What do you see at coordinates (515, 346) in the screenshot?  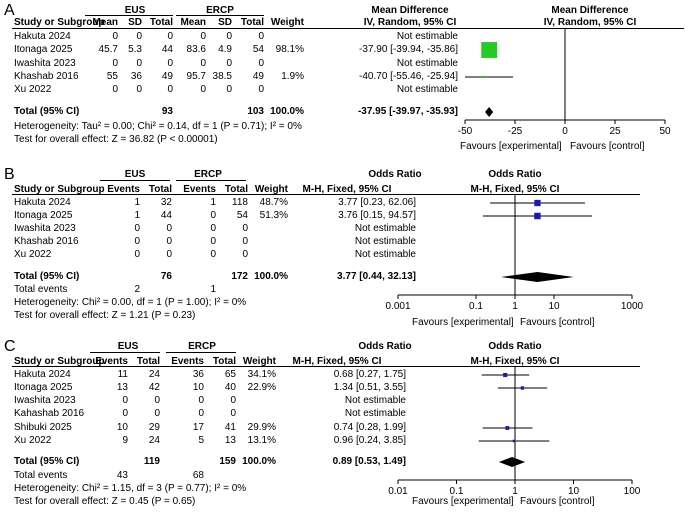 I see `effect-header-plot: Odds Ratio` at bounding box center [515, 346].